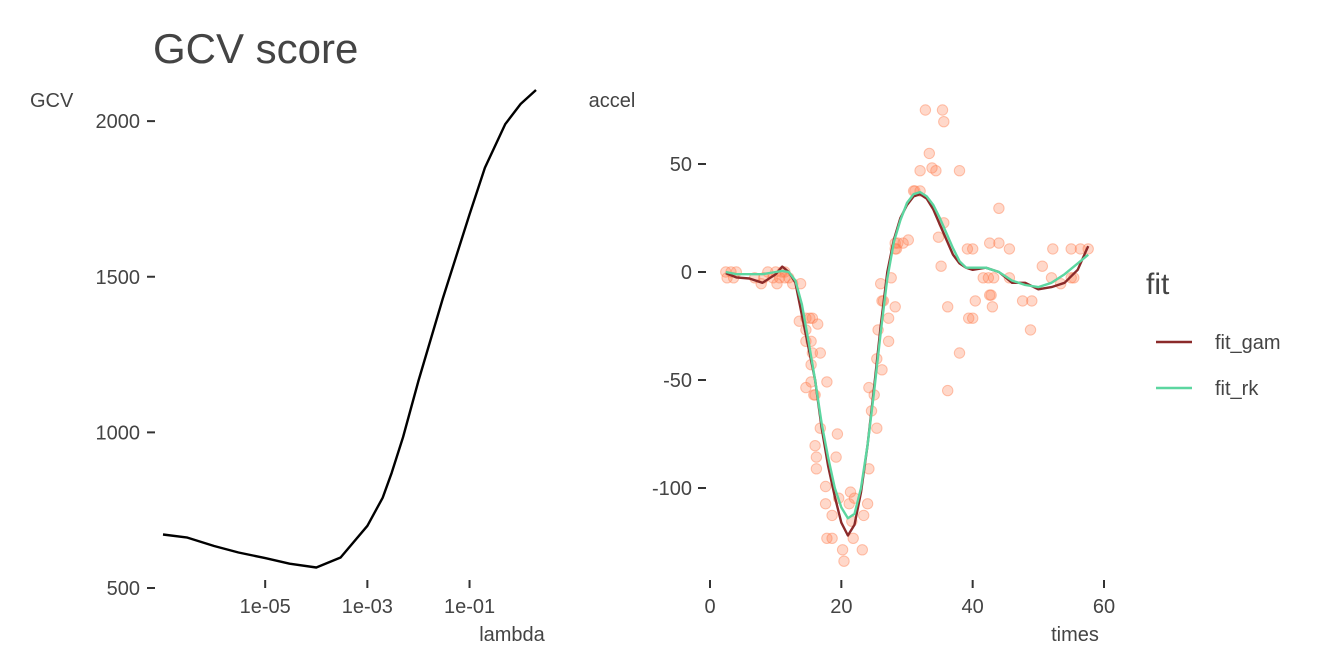 This screenshot has width=1344, height=672. I want to click on gcv-x-axis: 1e-05 1e-03 1e-01, so click(367, 599).